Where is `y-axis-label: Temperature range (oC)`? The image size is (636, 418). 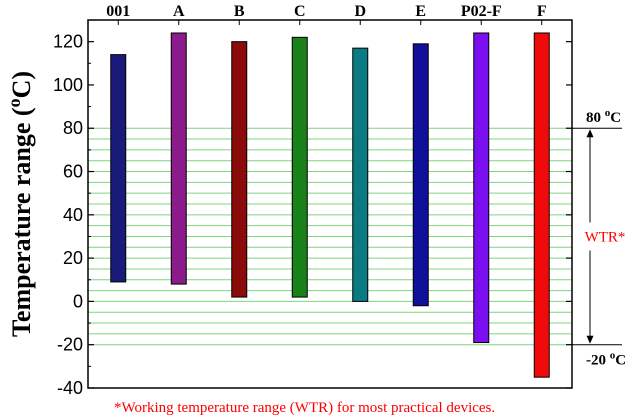 y-axis-label: Temperature range (oC) is located at coordinates (20, 204).